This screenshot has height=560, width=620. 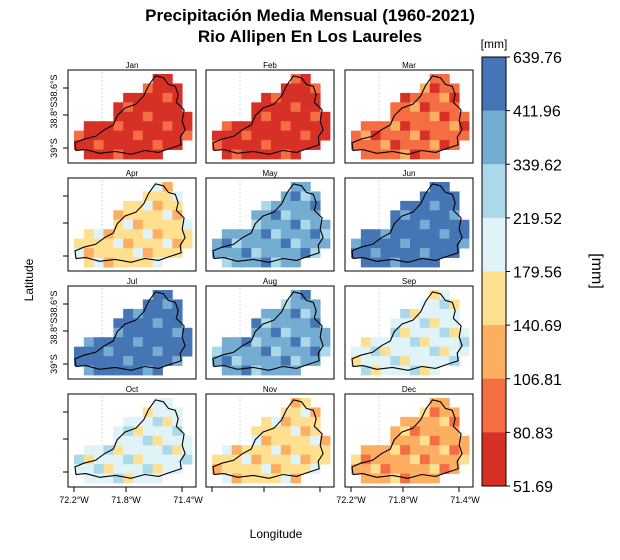 What do you see at coordinates (310, 15) in the screenshot?
I see `chart-title-line1: Precipitación Media Mensual (1960-2021)` at bounding box center [310, 15].